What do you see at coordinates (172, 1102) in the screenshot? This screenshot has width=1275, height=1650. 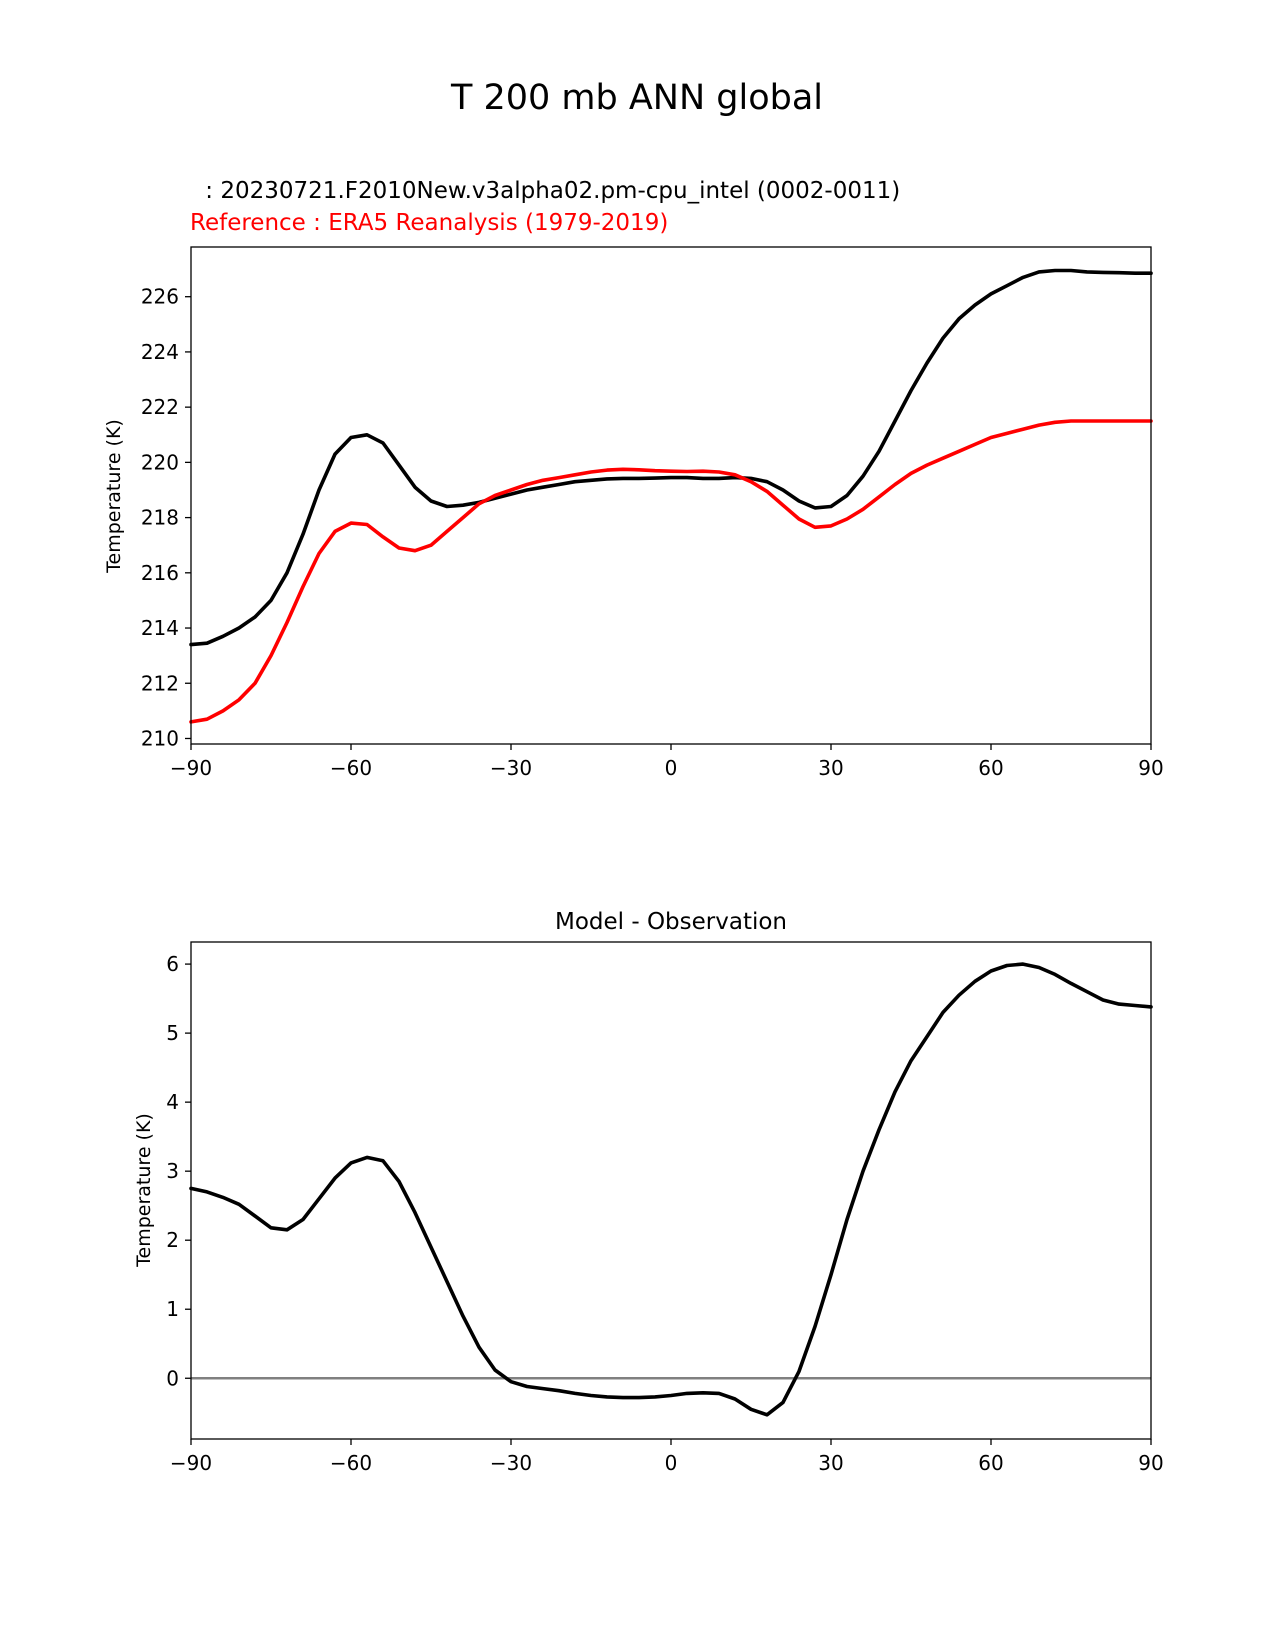 I see `y-tick-label: 4` at bounding box center [172, 1102].